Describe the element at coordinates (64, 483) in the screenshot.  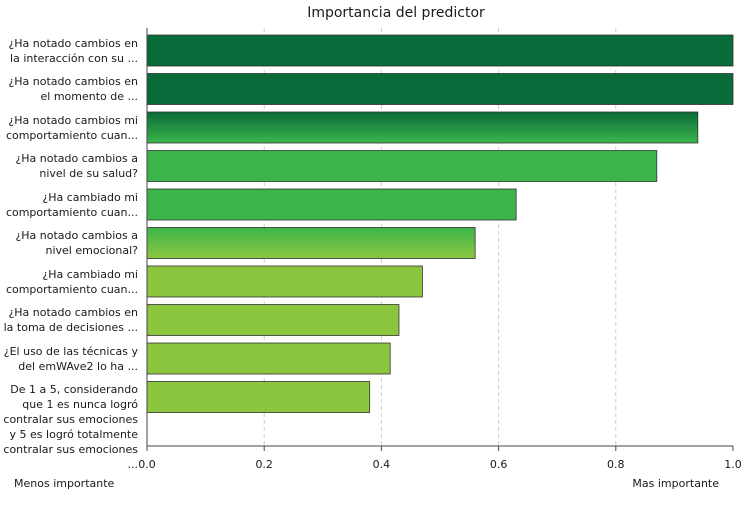
I see `less-important-label: Menos importante` at that location.